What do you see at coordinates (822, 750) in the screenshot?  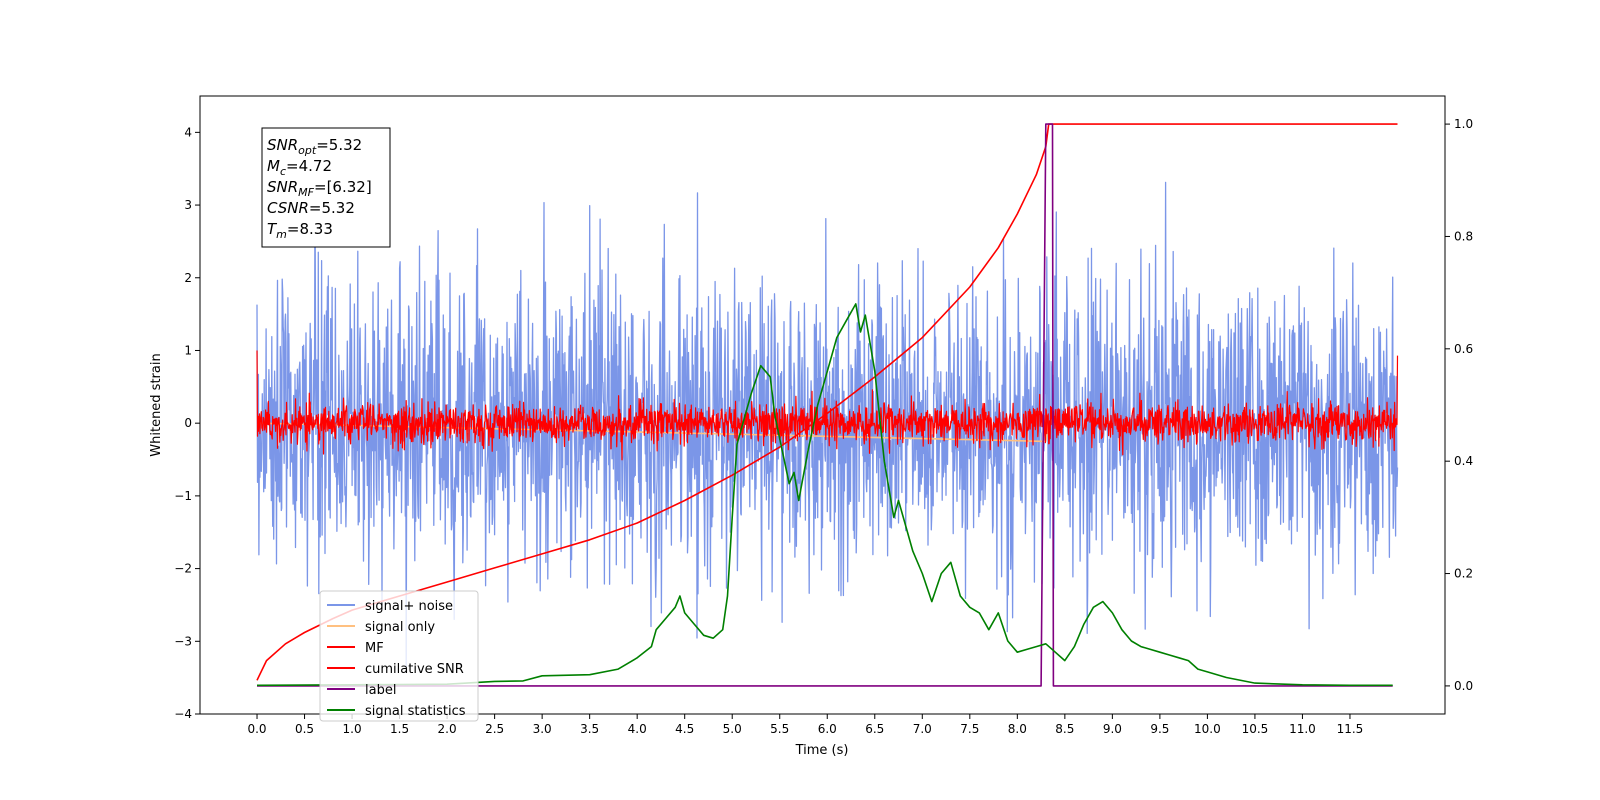 I see `x-axis-label: Time (s)` at bounding box center [822, 750].